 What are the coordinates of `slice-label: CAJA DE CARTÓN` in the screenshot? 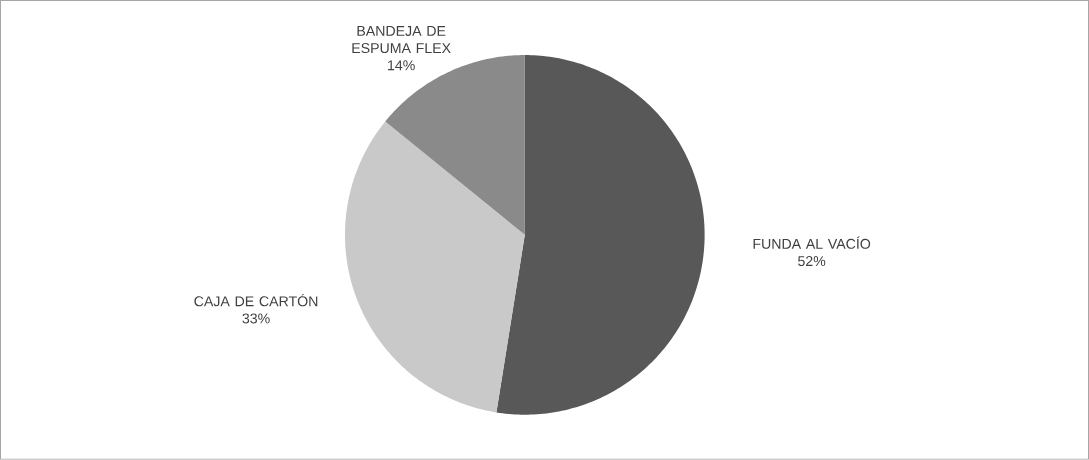 It's located at (256, 300).